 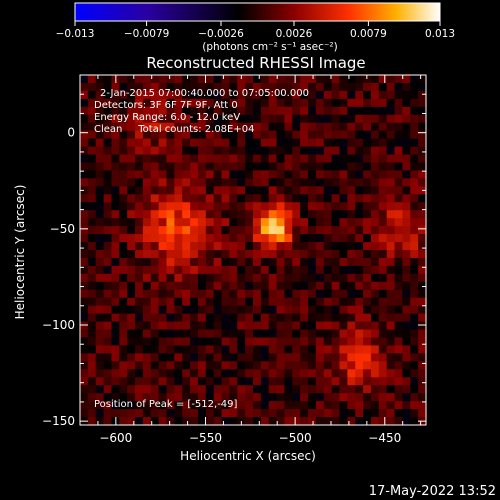 What do you see at coordinates (257, 12) in the screenshot?
I see `colorbar` at bounding box center [257, 12].